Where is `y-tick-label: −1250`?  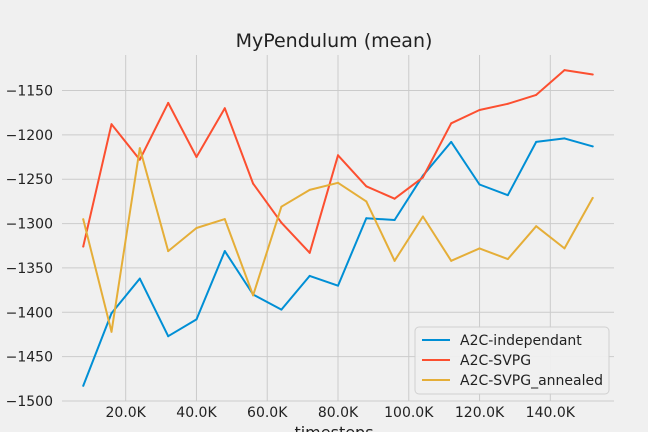 y-tick-label: −1250 is located at coordinates (29, 180).